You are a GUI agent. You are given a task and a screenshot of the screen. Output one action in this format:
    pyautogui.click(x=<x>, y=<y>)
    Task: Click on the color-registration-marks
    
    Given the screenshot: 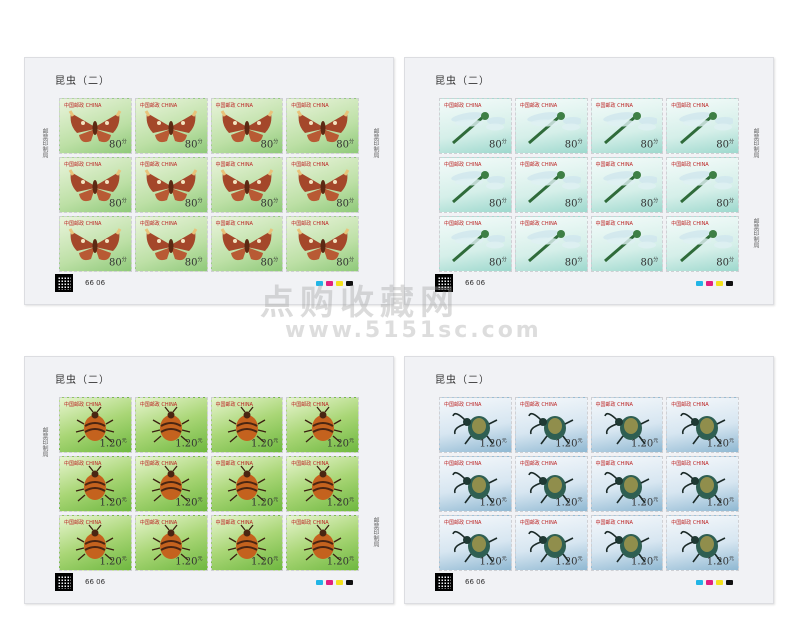 What is the action you would take?
    pyautogui.click(x=334, y=283)
    